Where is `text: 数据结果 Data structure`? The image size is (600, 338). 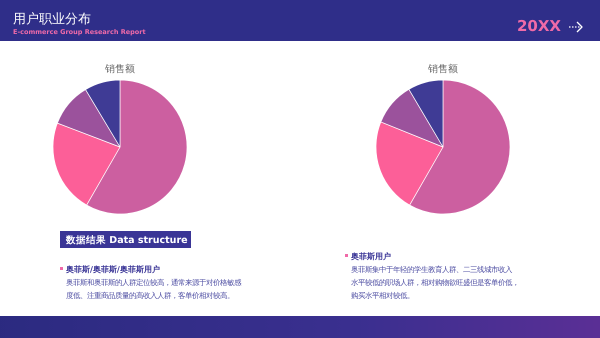
text: 数据结果 Data structure is located at coordinates (126, 240).